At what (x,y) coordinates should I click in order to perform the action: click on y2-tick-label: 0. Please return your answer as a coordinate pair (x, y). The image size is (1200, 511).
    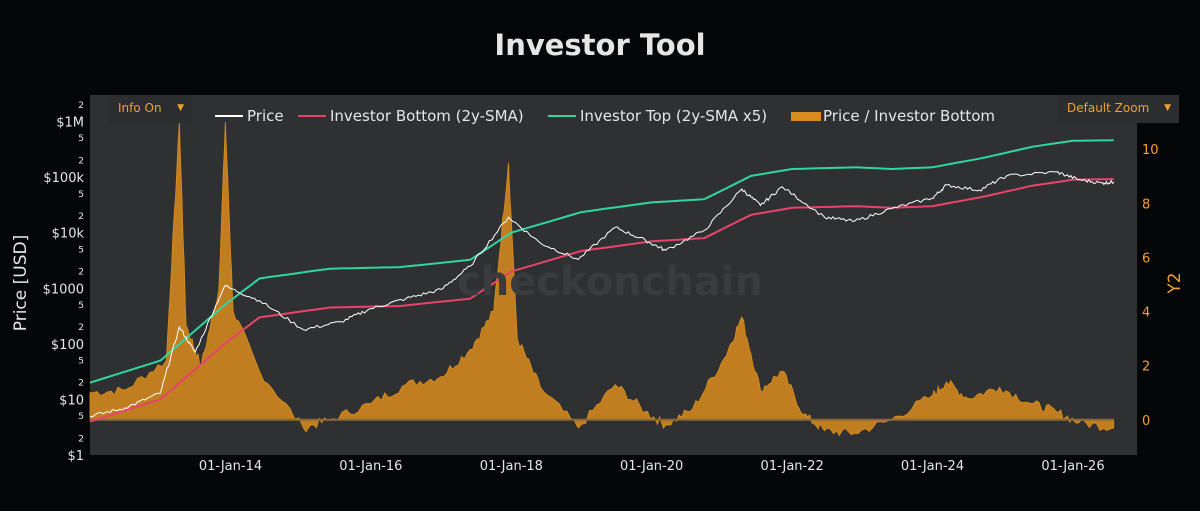
    Looking at the image, I should click on (1146, 421).